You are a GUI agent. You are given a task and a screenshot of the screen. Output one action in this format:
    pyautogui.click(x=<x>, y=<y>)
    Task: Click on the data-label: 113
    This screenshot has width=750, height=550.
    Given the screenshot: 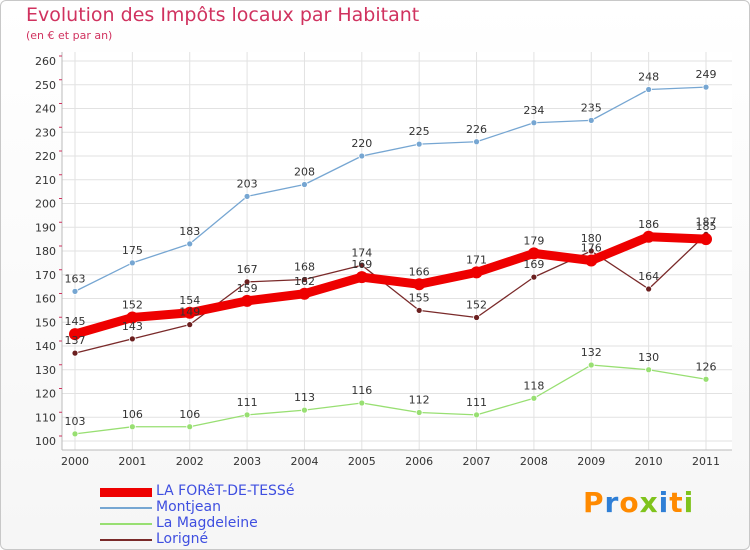 What is the action you would take?
    pyautogui.click(x=304, y=397)
    